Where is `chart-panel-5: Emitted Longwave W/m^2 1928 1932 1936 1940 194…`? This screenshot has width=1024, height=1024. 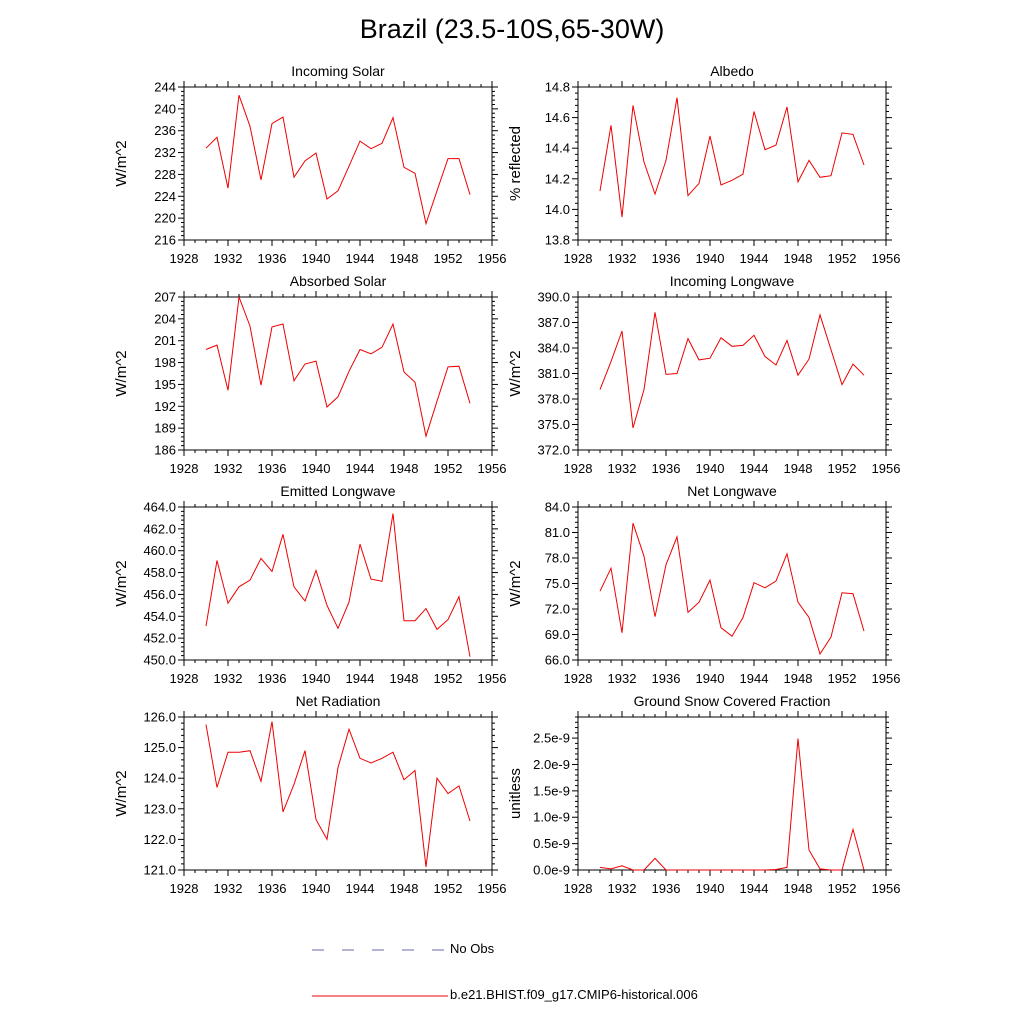
chart-panel-5: Emitted Longwave W/m^2 1928 1932 1936 1940 194… is located at coordinates (309, 584).